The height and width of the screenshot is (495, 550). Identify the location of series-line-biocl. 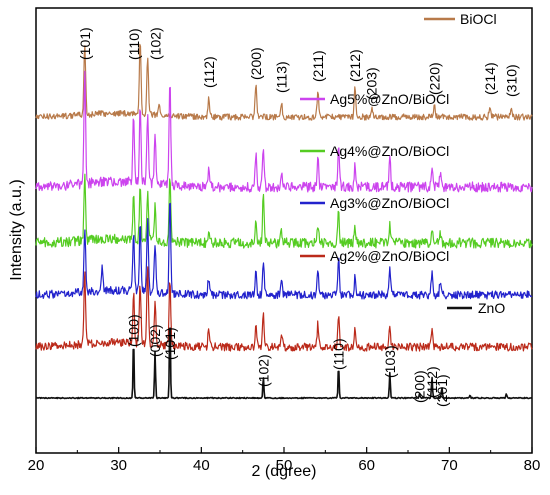
(284, 82).